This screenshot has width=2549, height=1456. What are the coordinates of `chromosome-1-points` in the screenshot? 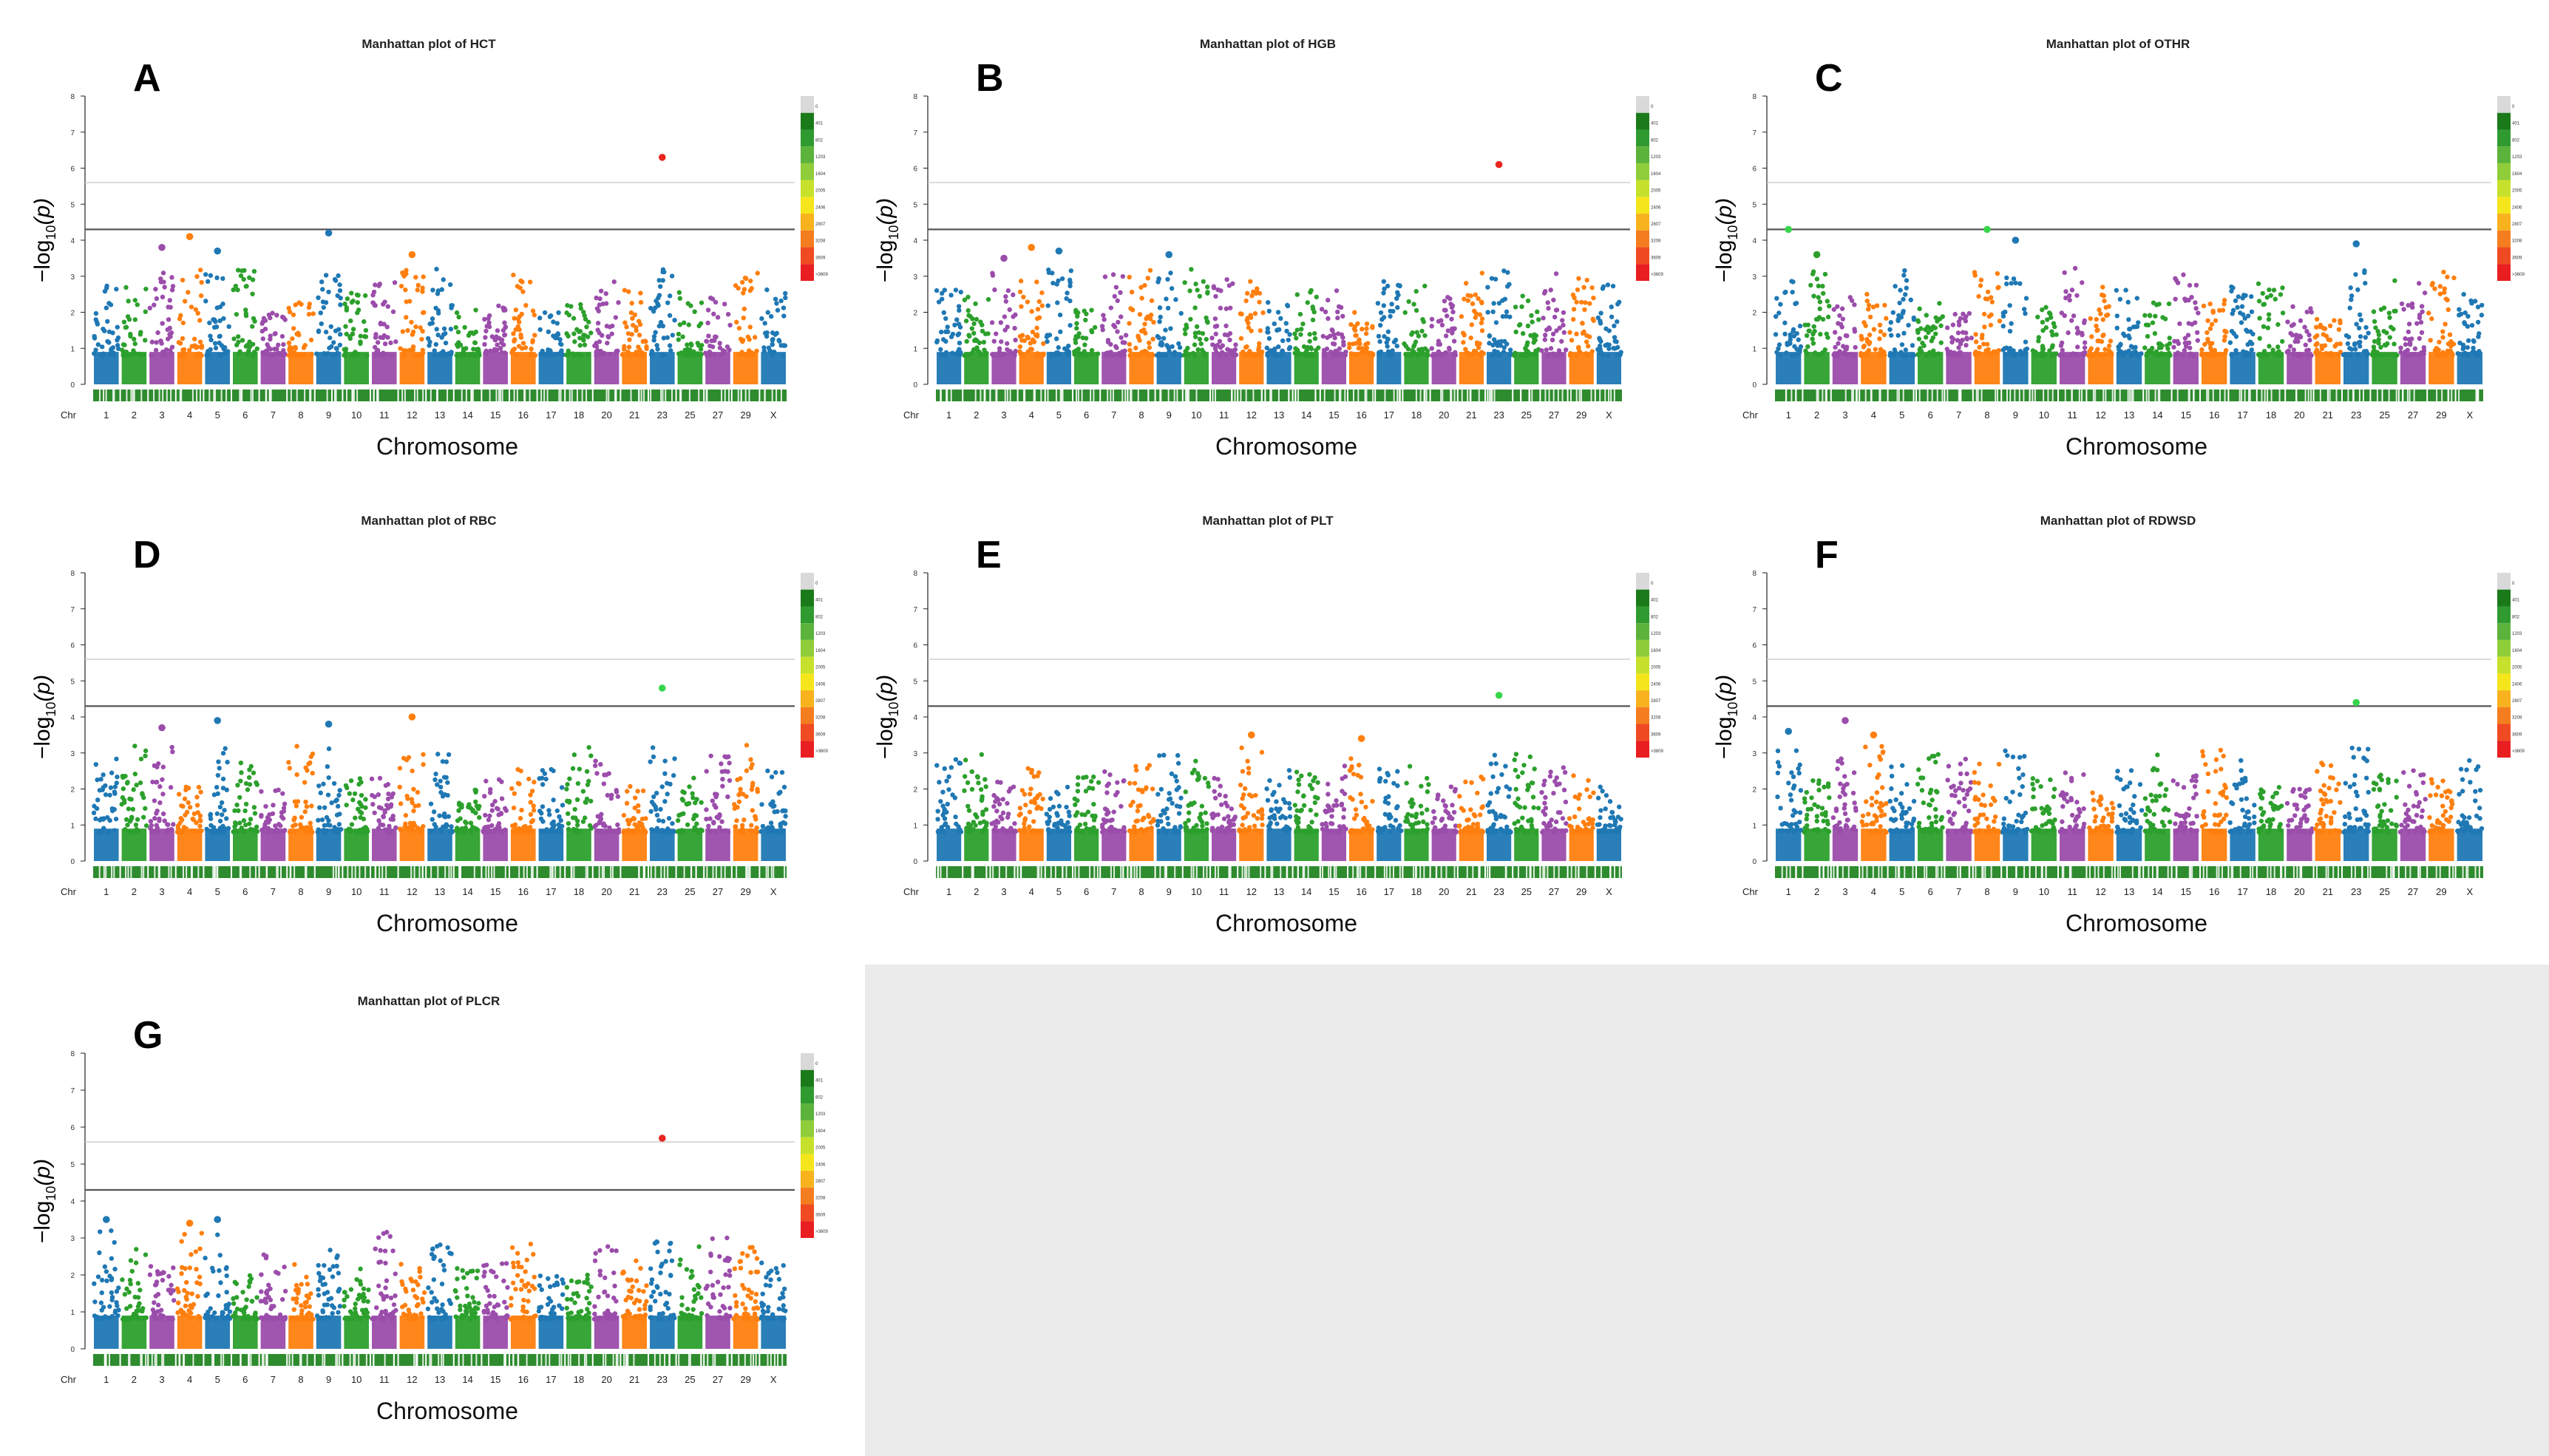 It's located at (949, 809).